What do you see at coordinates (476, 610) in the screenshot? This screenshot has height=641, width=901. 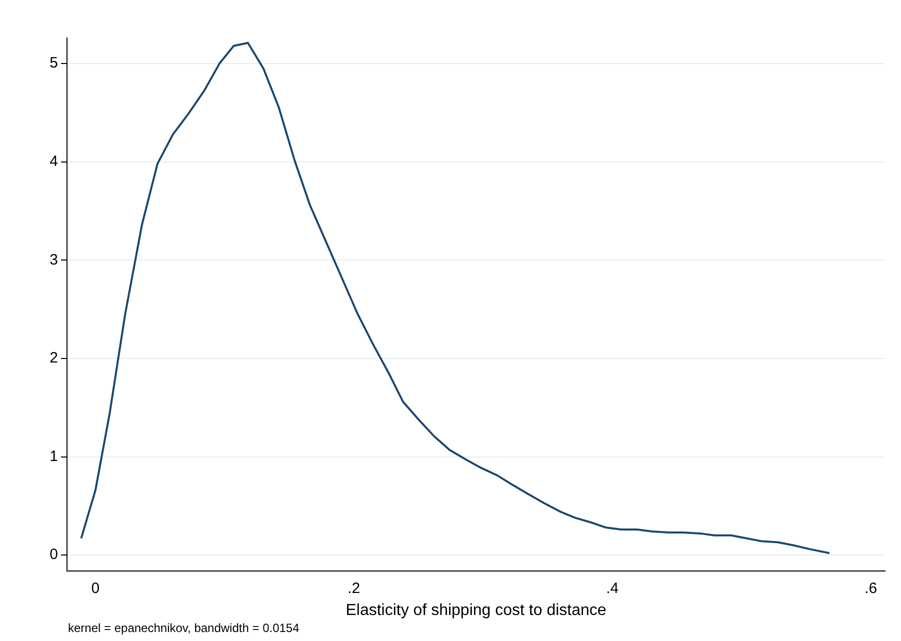 I see `x-axis-title: Elasticity of shipping cost to distance` at bounding box center [476, 610].